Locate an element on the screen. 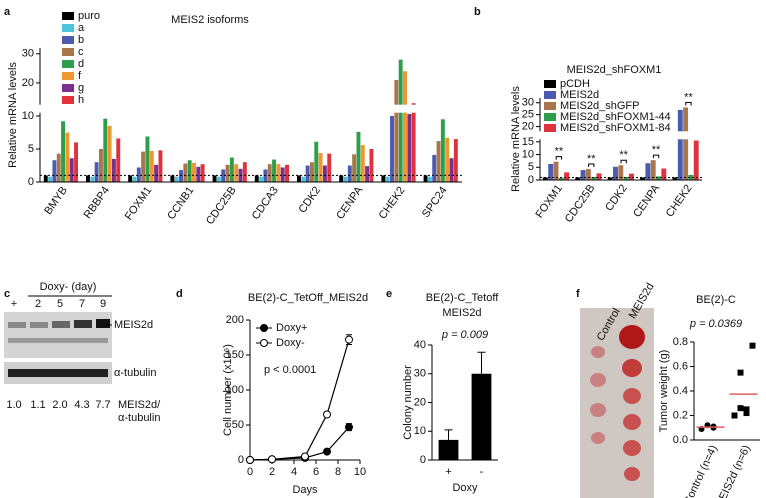 This screenshot has width=766, height=498. y-axis-label: Colony number is located at coordinates (408, 402).